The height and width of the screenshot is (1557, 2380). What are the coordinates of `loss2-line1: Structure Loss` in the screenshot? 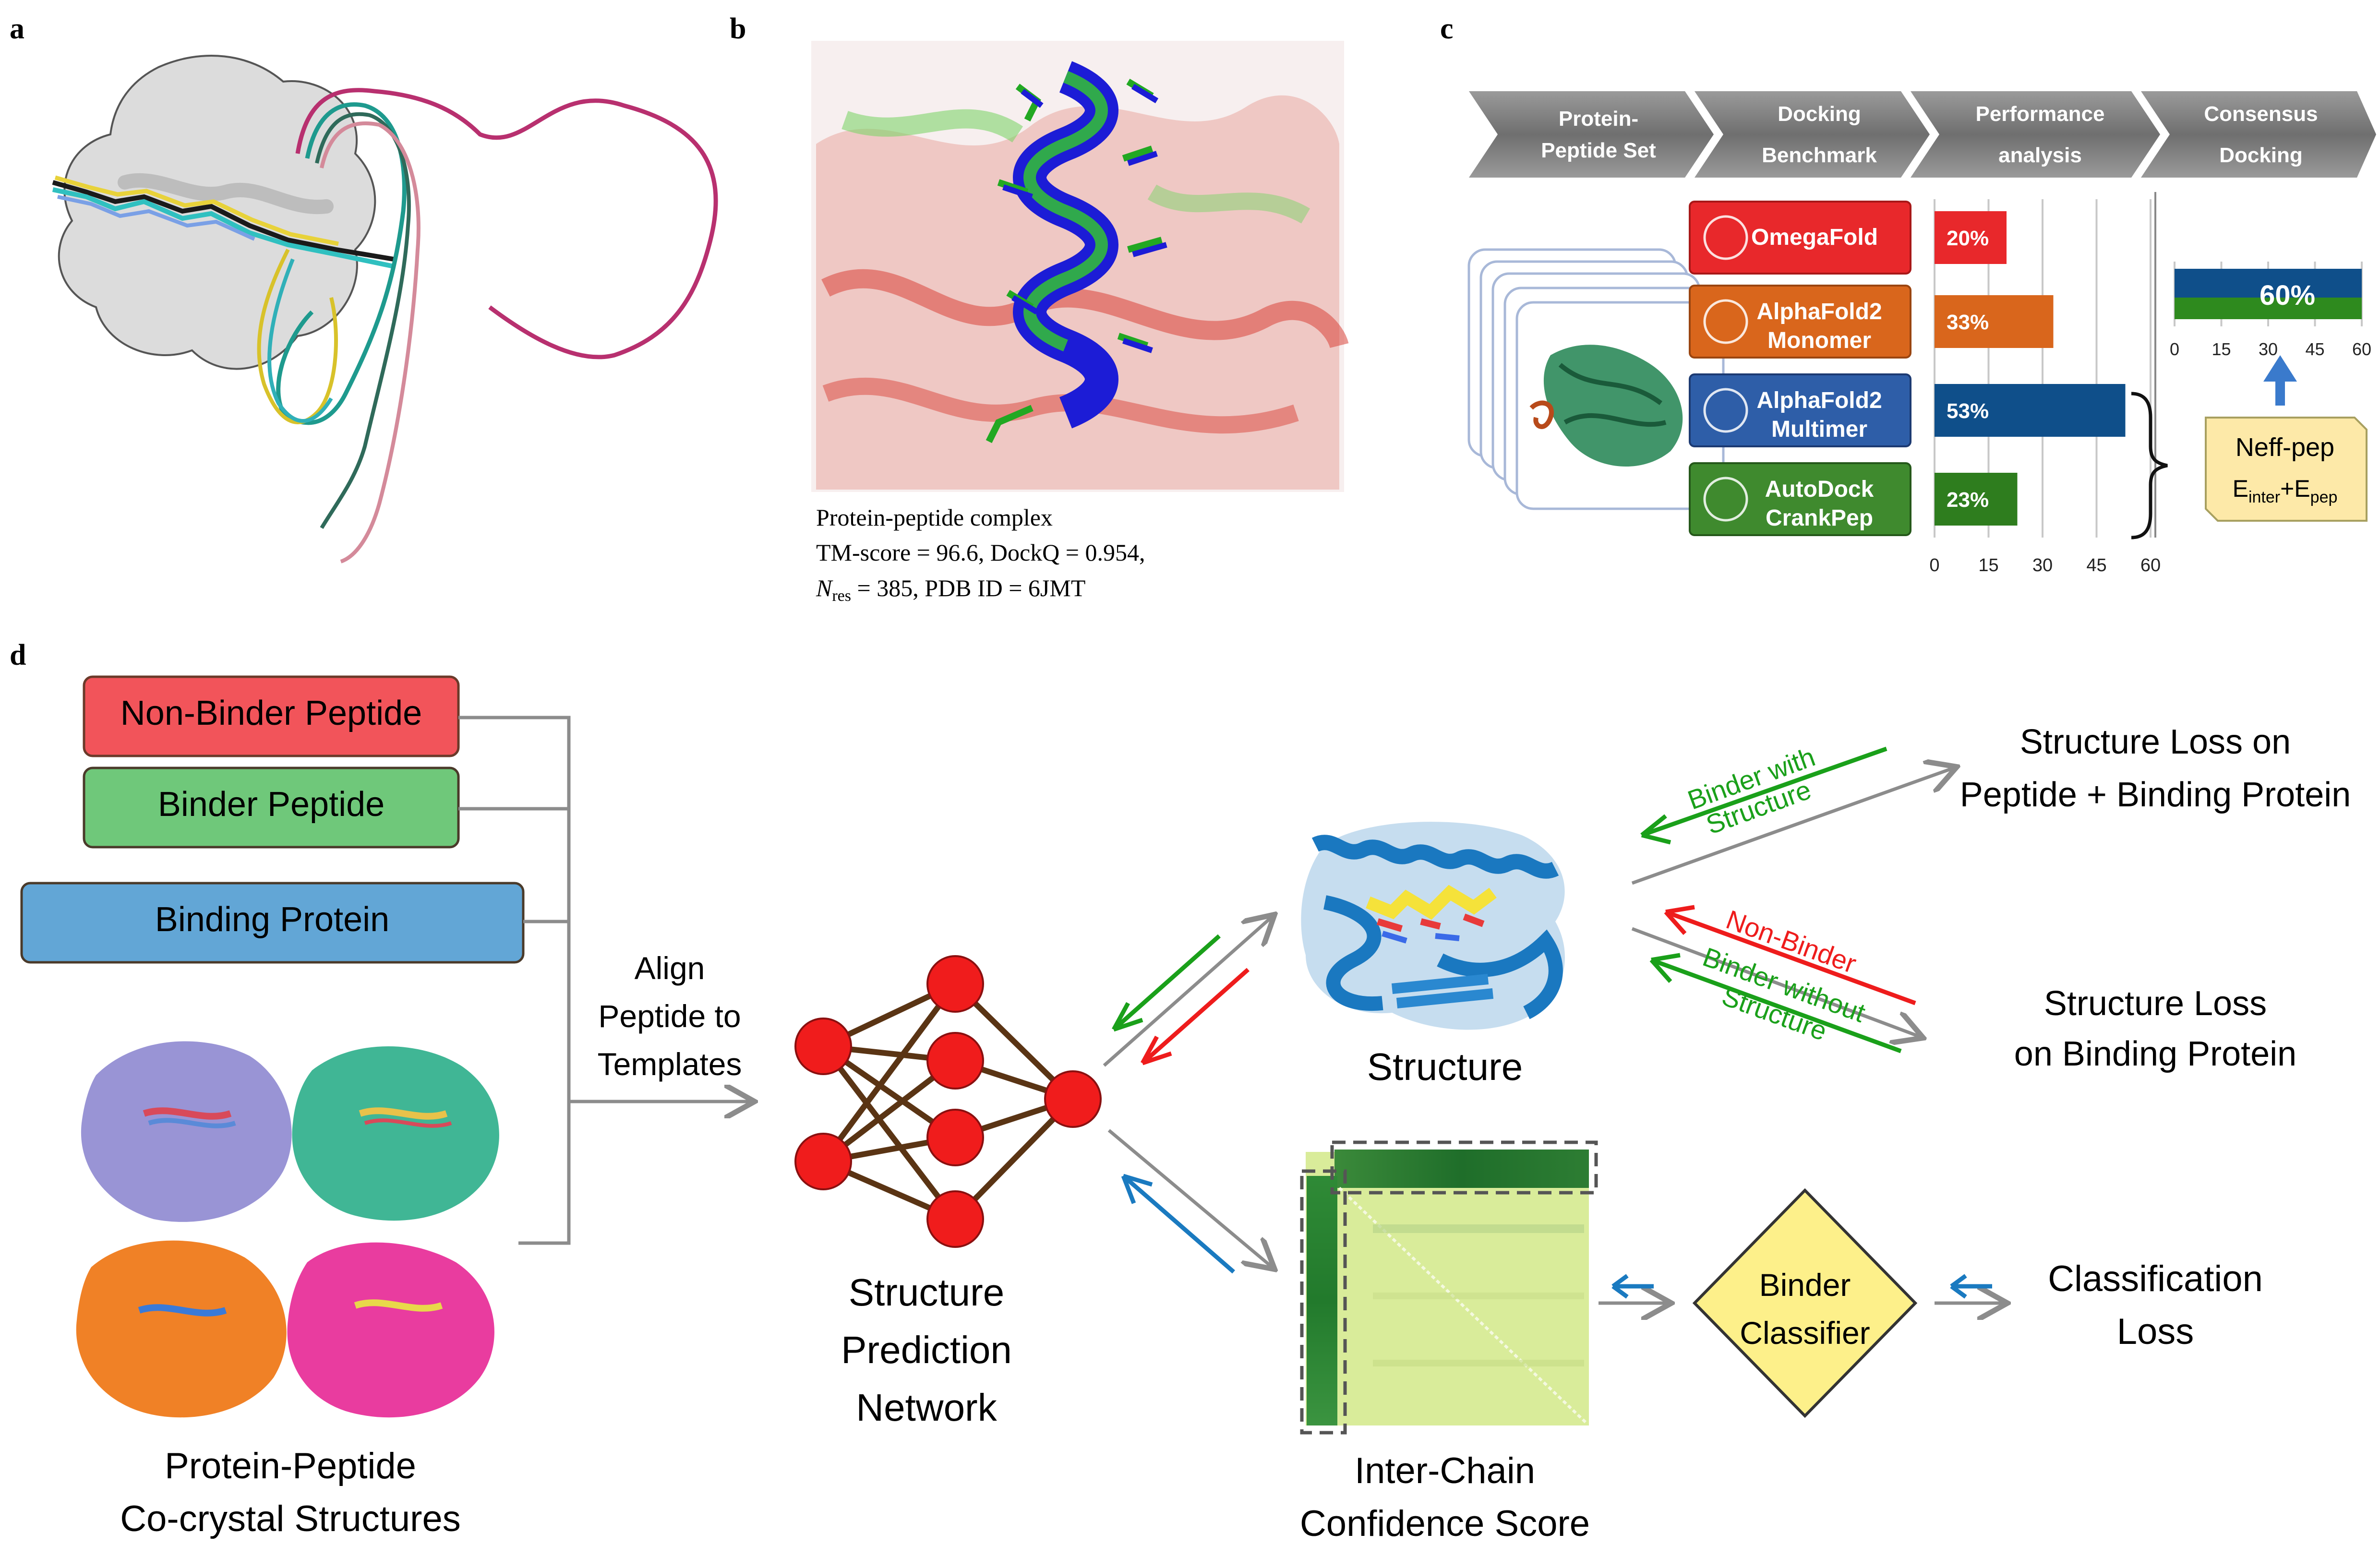 It's located at (2156, 1003).